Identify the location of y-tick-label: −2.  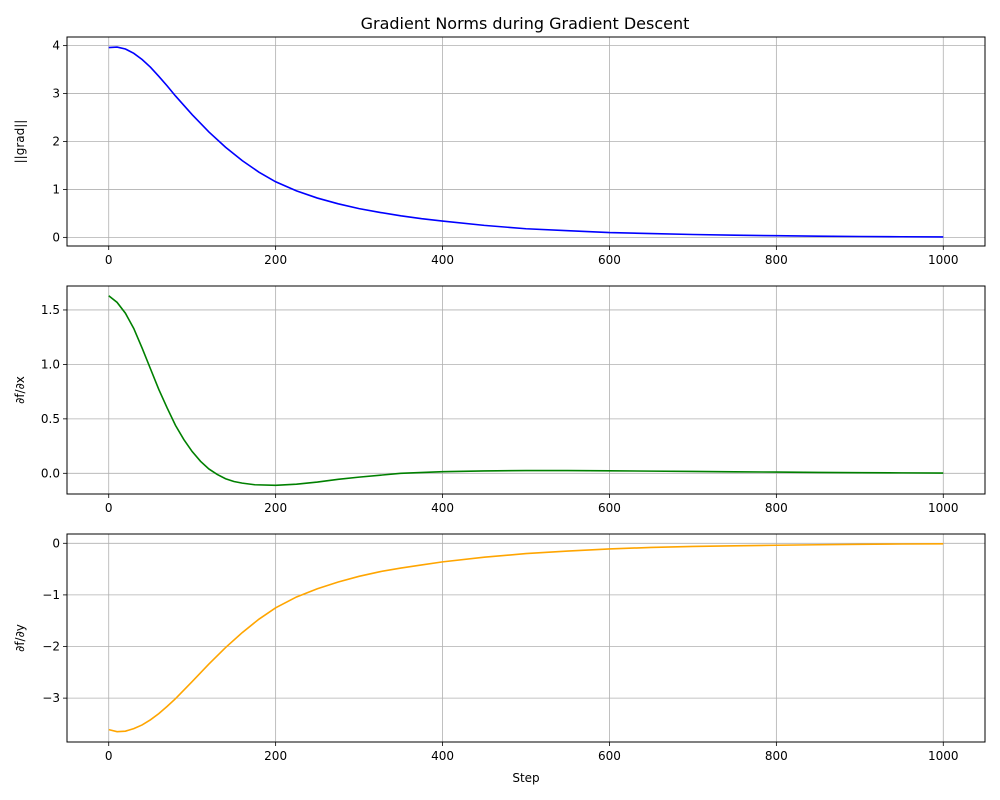
(51, 647).